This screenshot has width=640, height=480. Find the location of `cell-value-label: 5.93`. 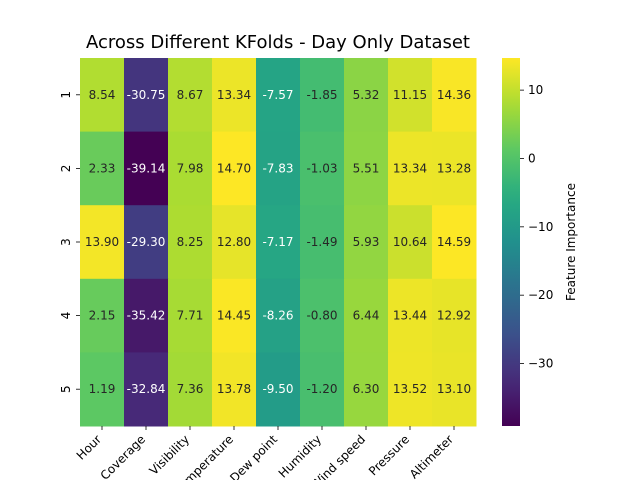

cell-value-label: 5.93 is located at coordinates (366, 242).